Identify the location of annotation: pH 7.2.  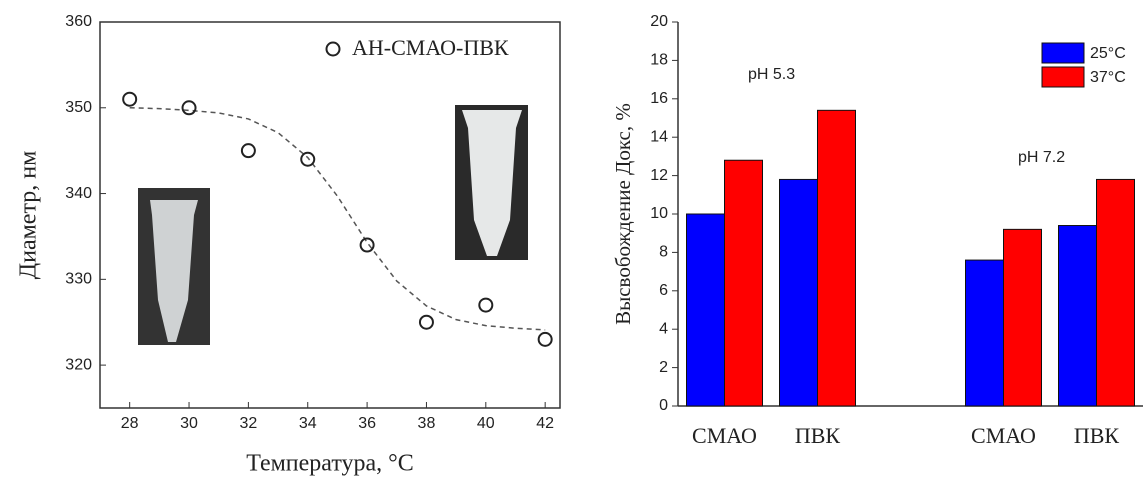
(1041, 157).